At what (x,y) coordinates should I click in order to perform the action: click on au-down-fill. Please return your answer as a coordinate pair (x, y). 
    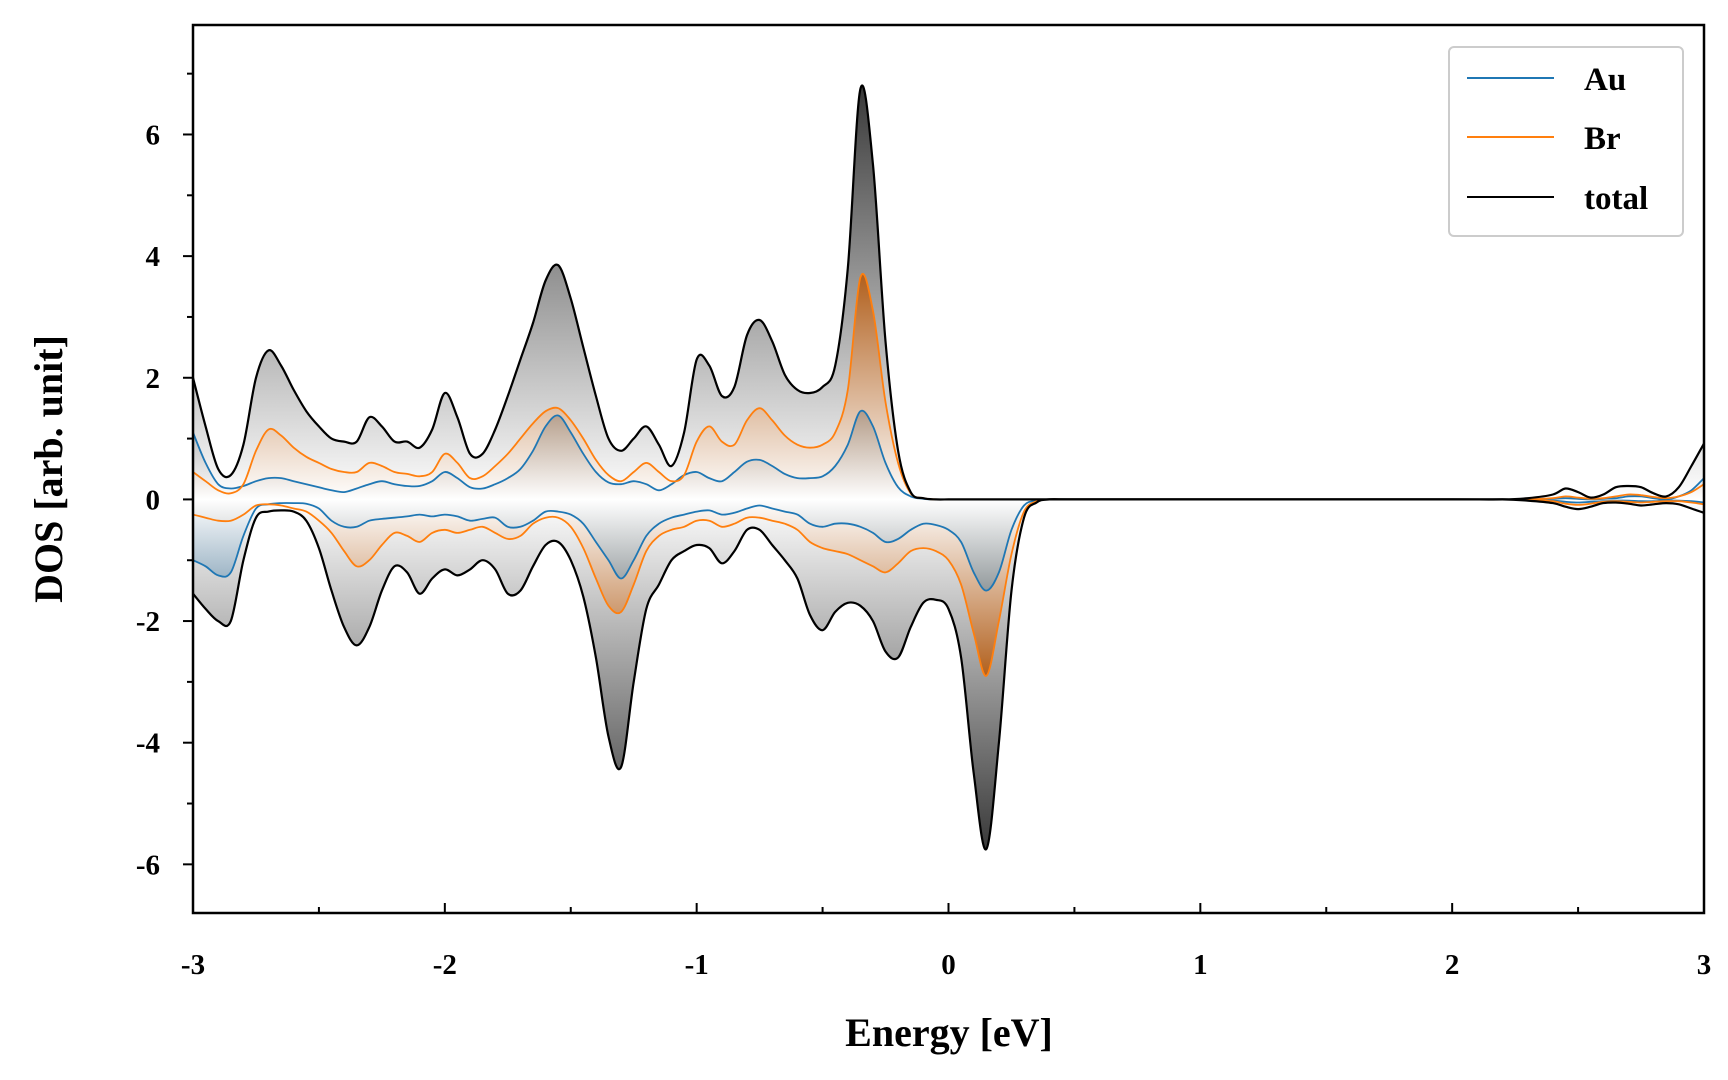
    Looking at the image, I should click on (948, 545).